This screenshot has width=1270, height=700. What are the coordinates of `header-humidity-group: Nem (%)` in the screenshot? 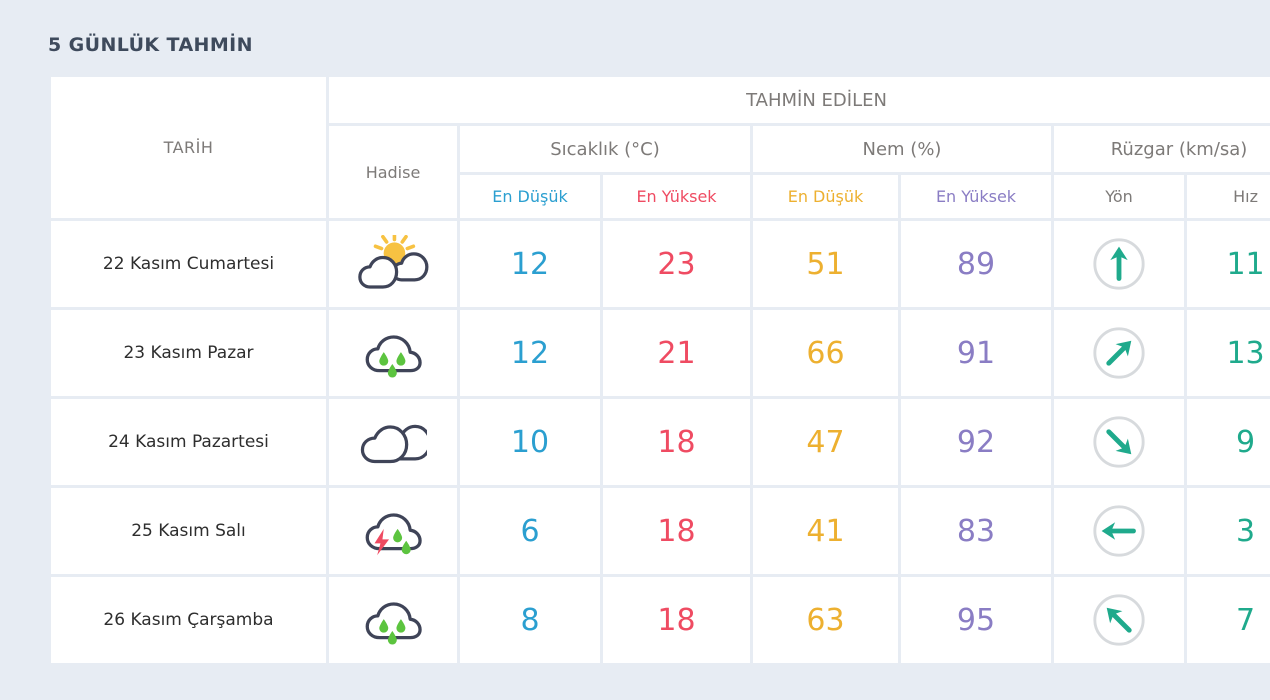 It's located at (902, 149).